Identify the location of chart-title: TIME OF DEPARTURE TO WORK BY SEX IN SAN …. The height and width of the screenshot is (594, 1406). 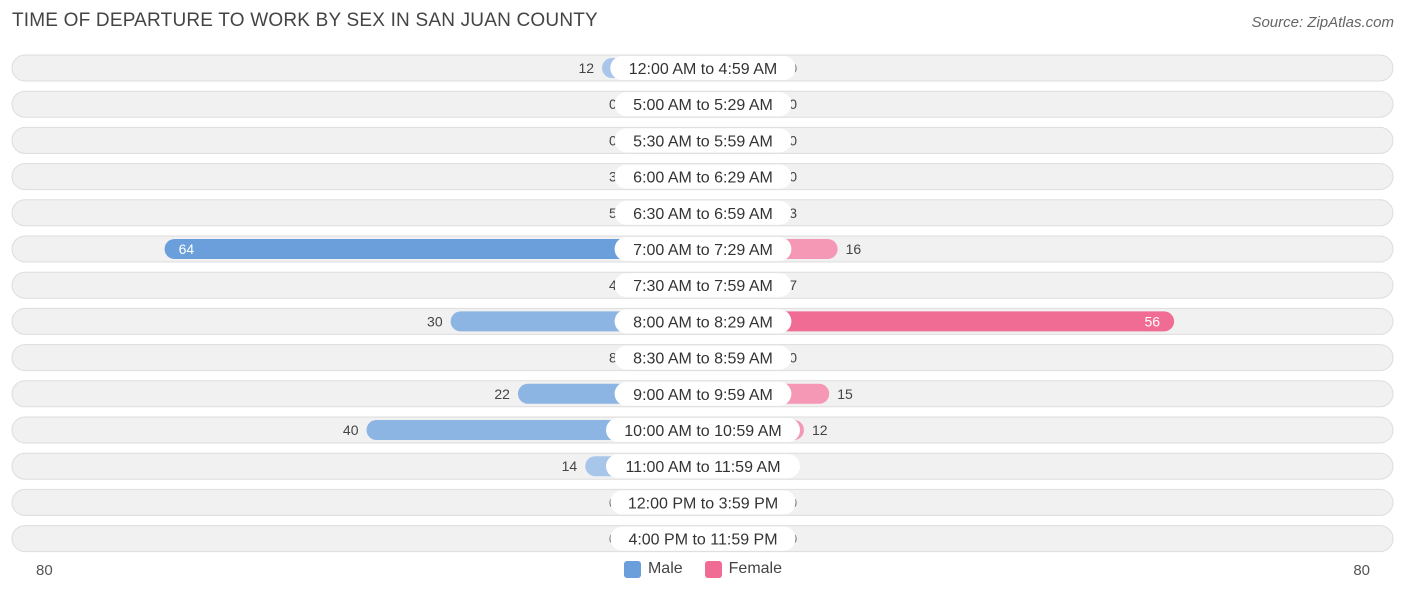
(305, 20).